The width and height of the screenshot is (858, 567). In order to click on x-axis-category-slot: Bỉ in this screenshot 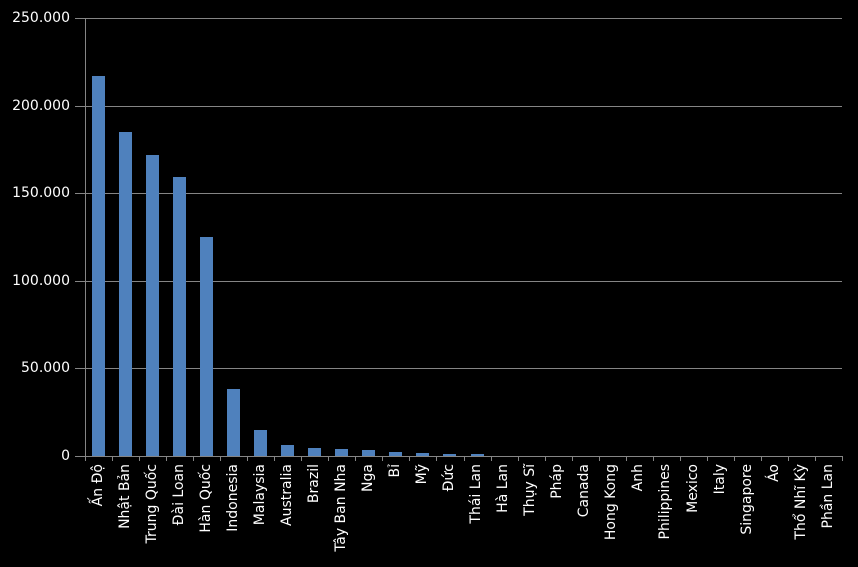, I will do `click(395, 471)`.